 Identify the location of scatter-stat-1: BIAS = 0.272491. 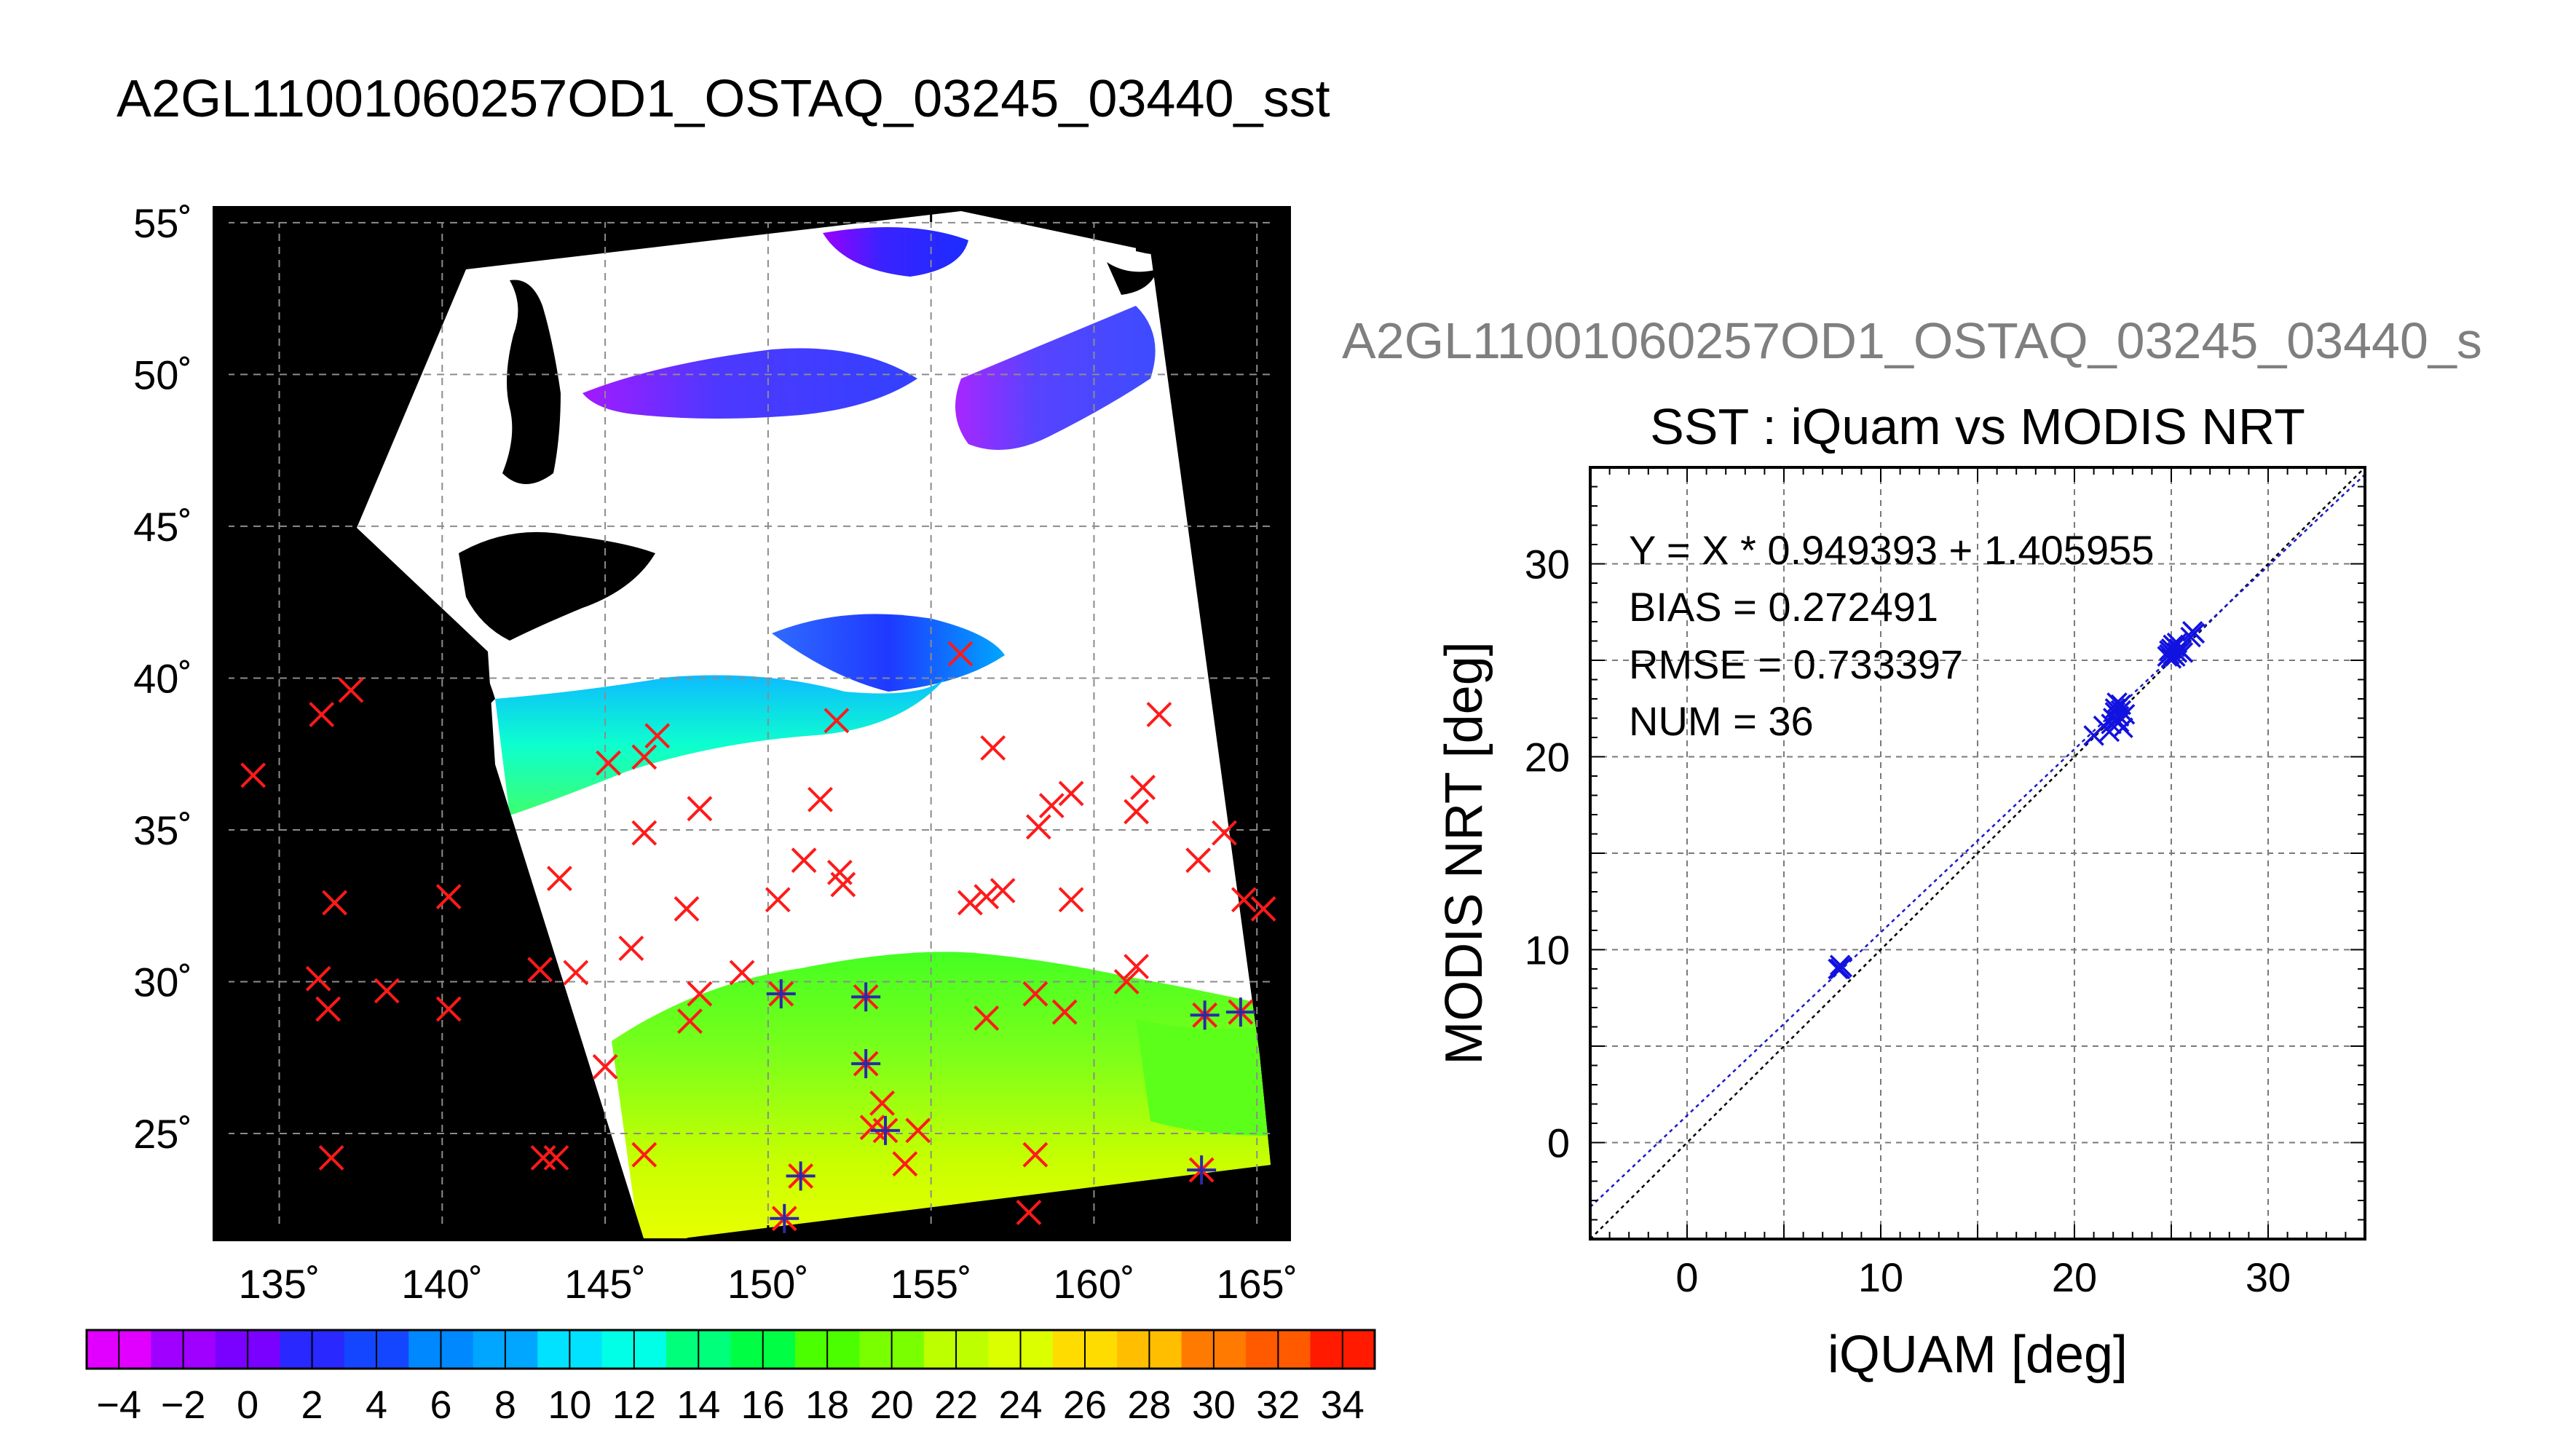
(1783, 607).